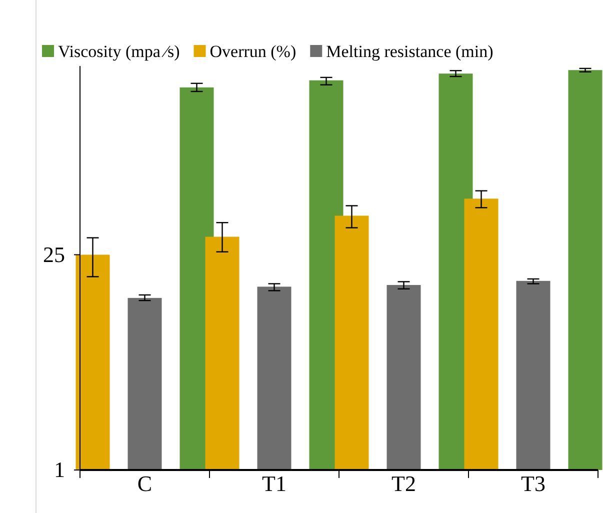  I want to click on legend-label: Overrun (%), so click(253, 51).